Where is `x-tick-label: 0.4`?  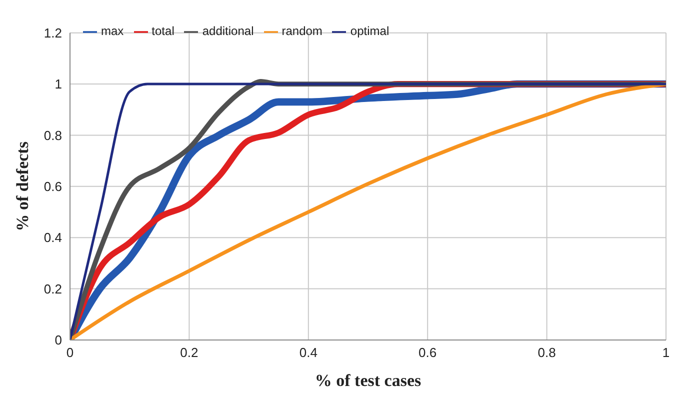 x-tick-label: 0.4 is located at coordinates (308, 352).